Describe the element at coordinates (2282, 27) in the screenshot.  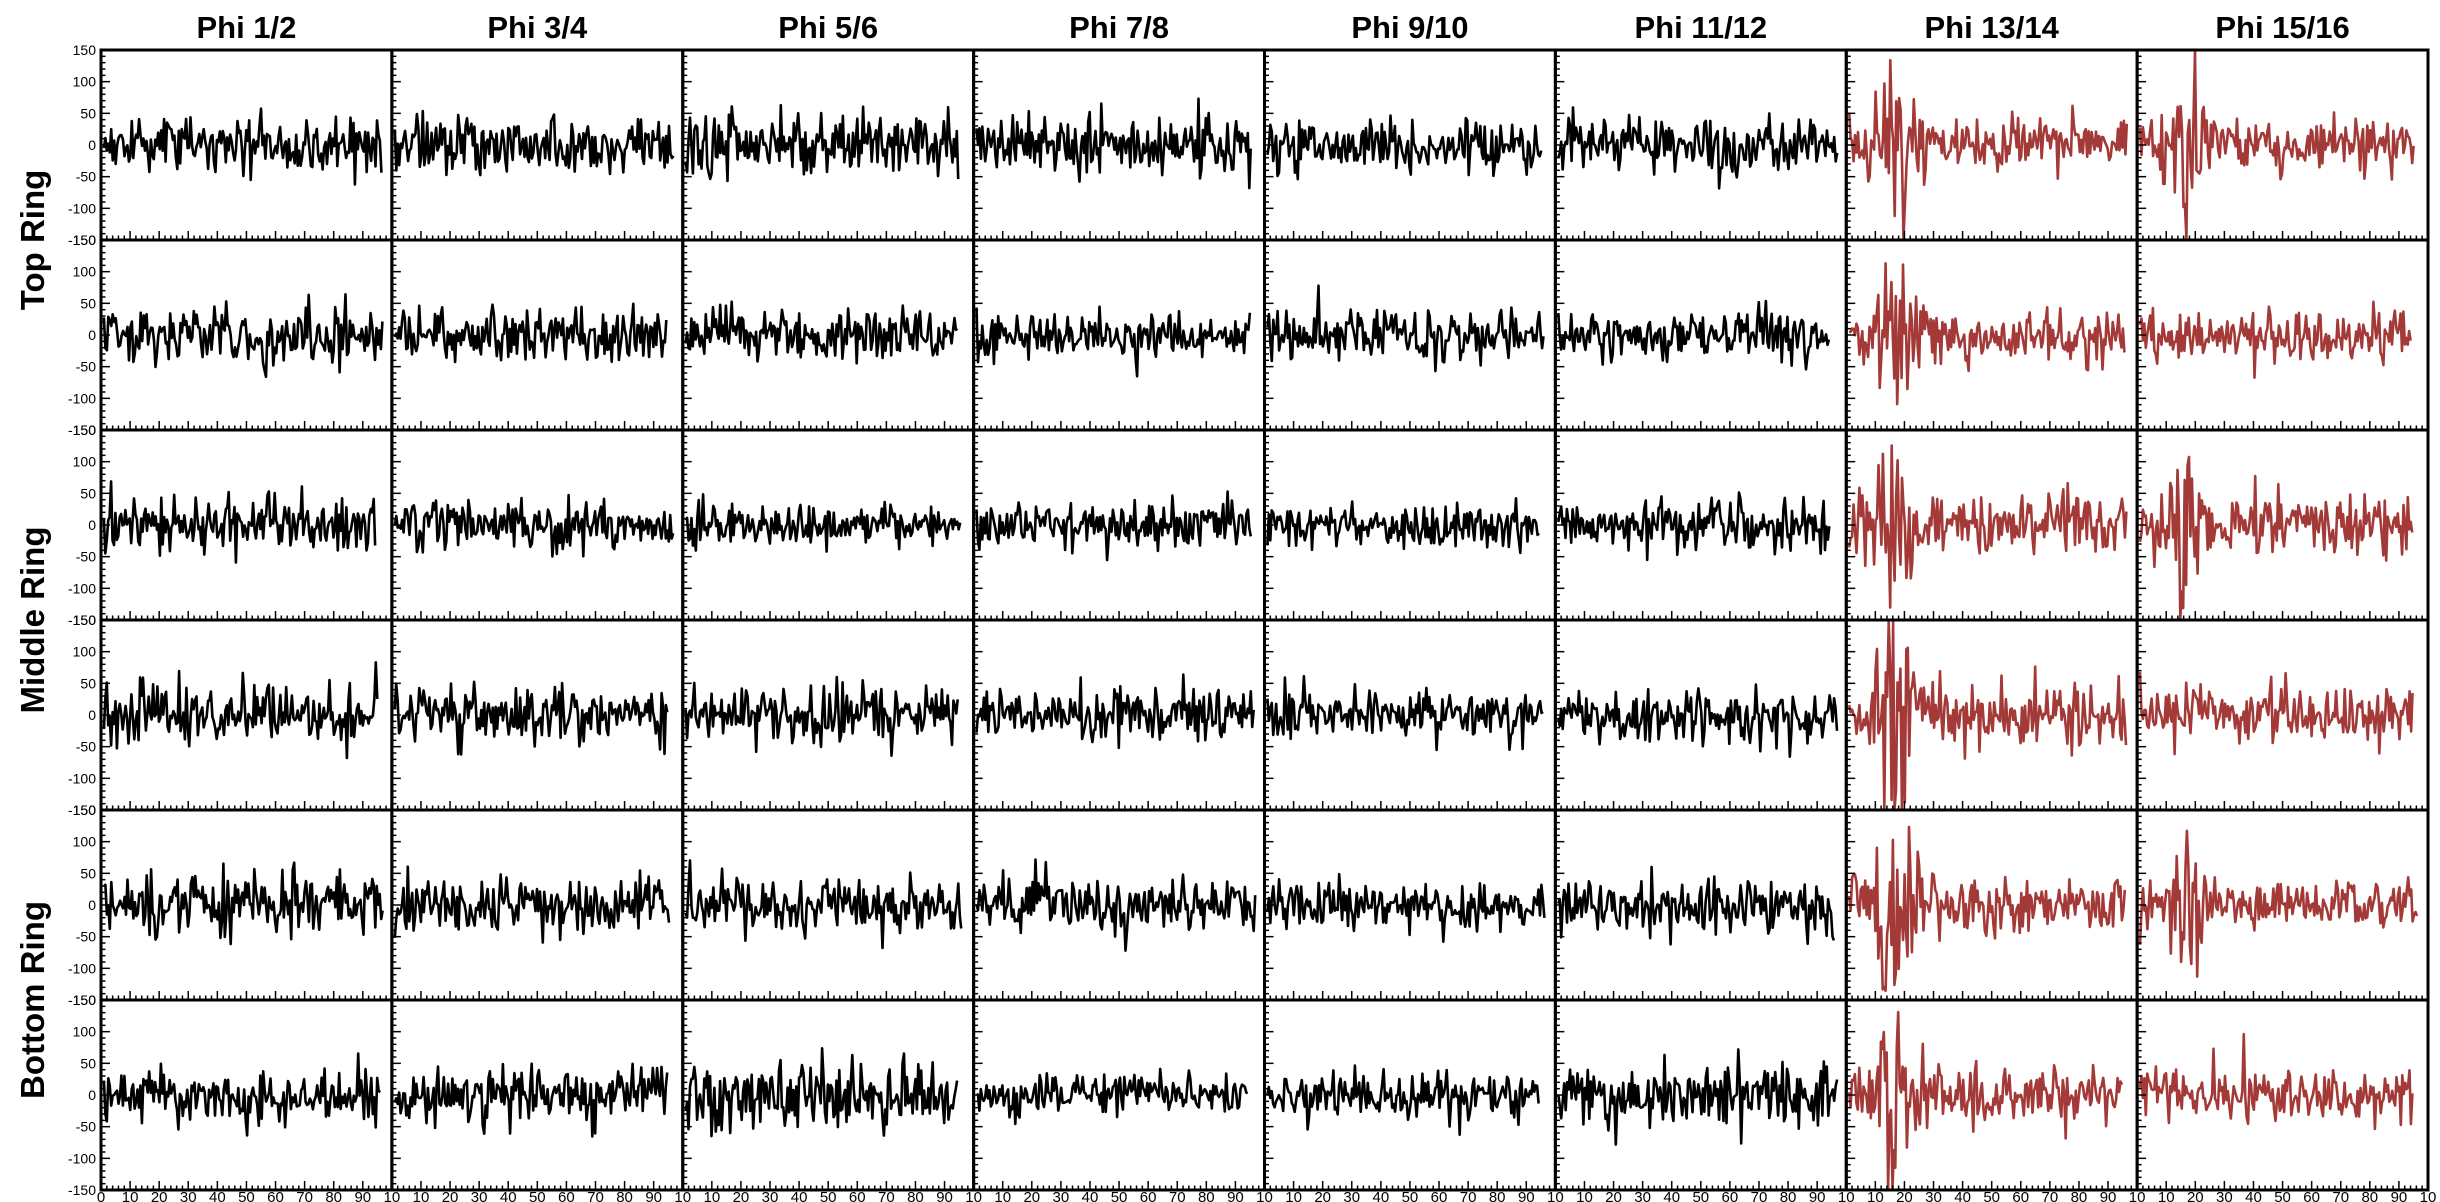
I see `column-title-8: Phi 15/16` at that location.